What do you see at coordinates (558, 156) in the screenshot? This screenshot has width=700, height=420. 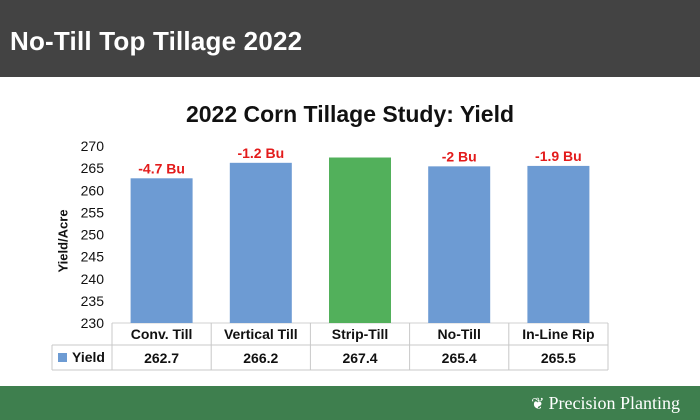 I see `bar-annotation: -1.9 Bu` at bounding box center [558, 156].